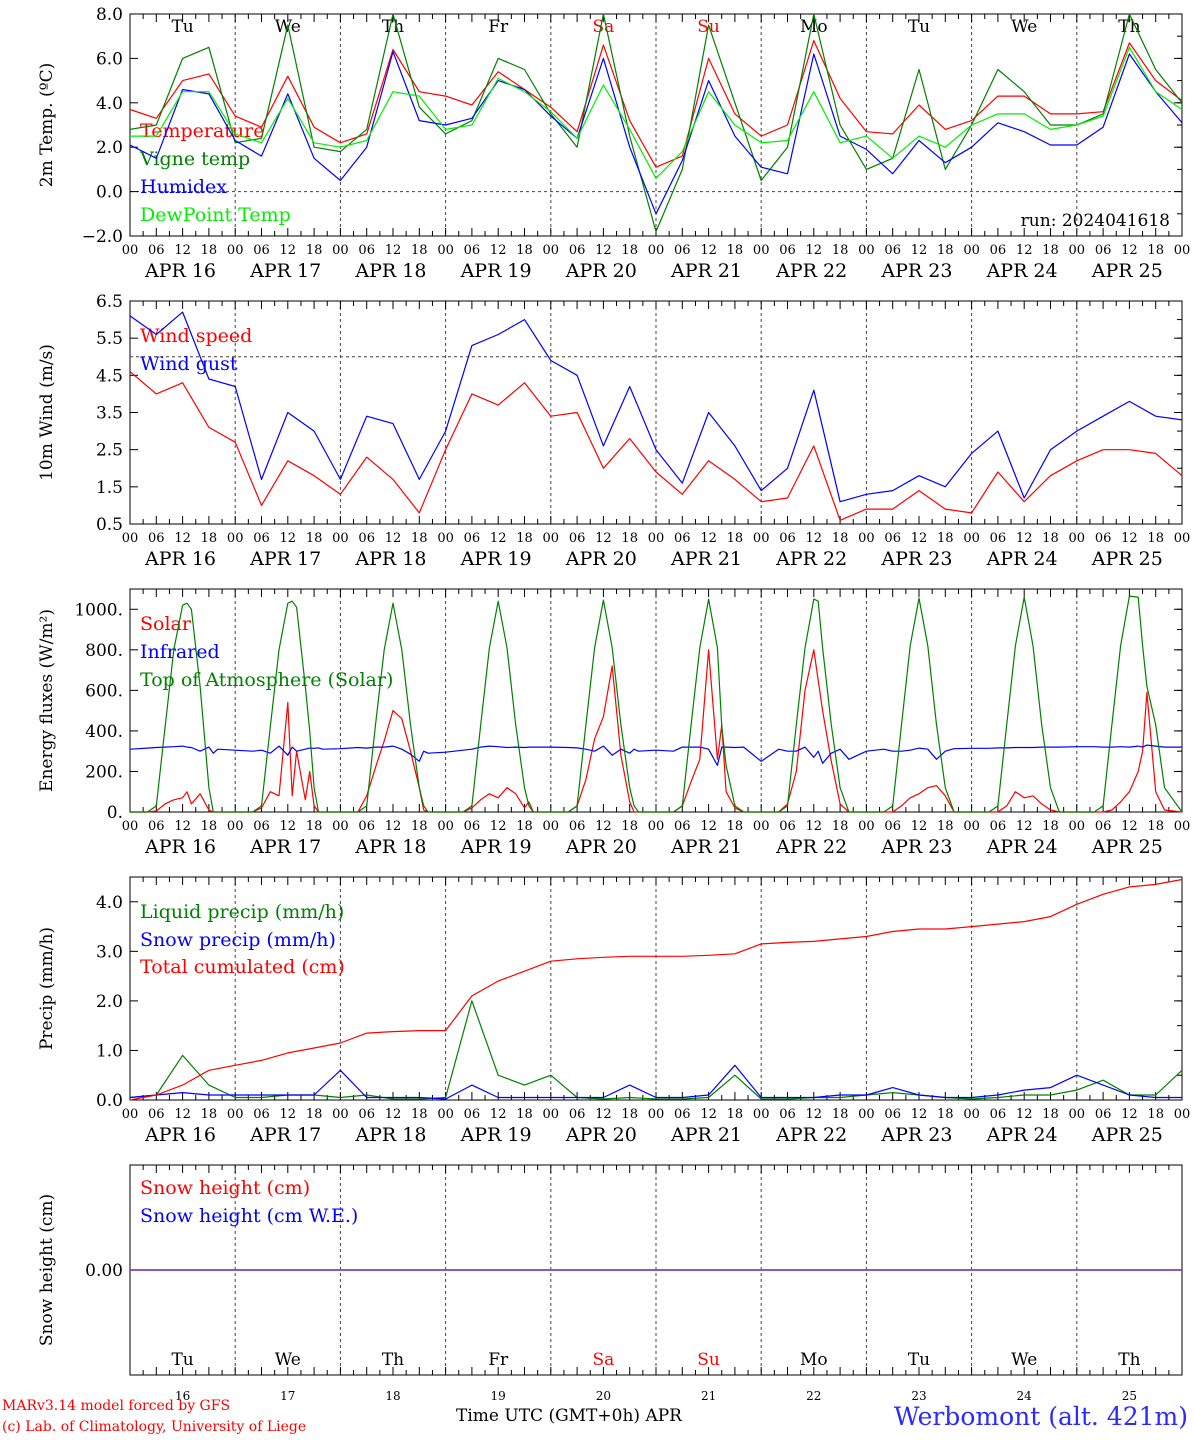  Describe the element at coordinates (180, 652) in the screenshot. I see `legend-entry: Infrared` at that location.